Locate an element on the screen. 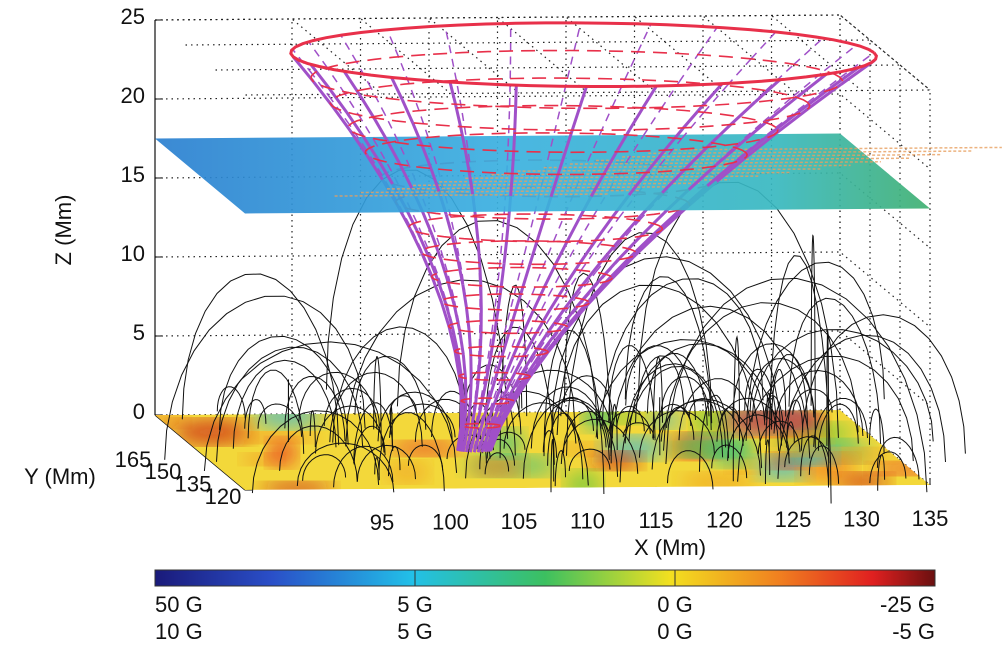 This screenshot has width=1004, height=659. colorbar is located at coordinates (545, 578).